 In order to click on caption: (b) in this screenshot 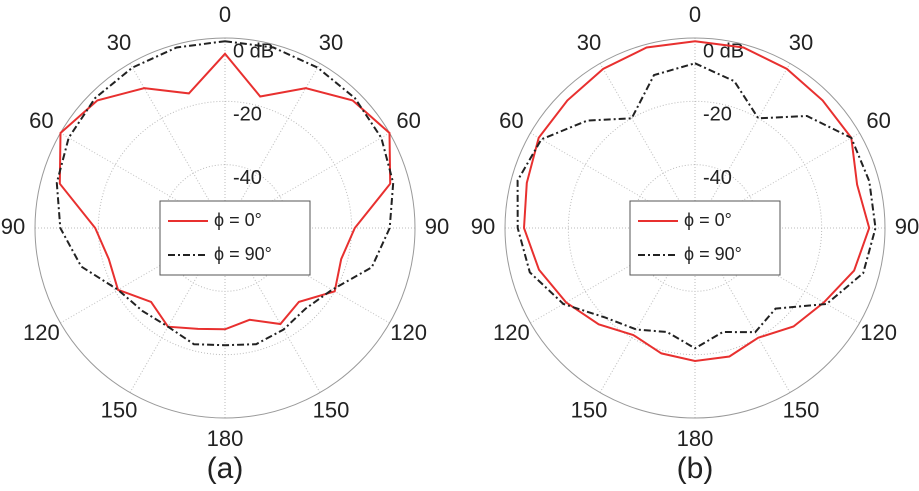, I will do `click(695, 468)`.